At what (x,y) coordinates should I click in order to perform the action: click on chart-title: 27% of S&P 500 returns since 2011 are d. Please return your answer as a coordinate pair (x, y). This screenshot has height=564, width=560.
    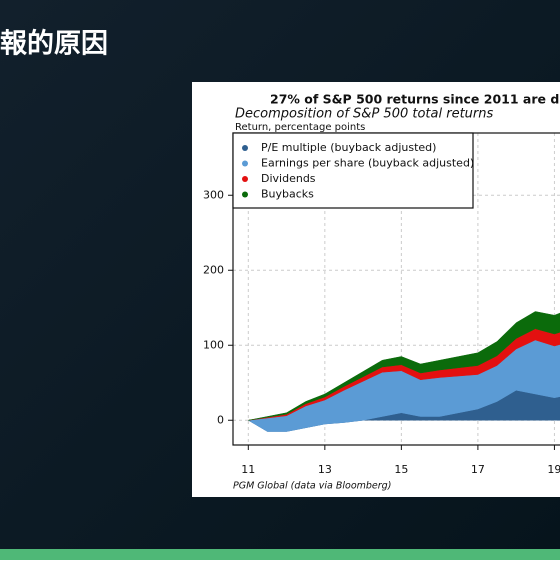
    Looking at the image, I should click on (414, 99).